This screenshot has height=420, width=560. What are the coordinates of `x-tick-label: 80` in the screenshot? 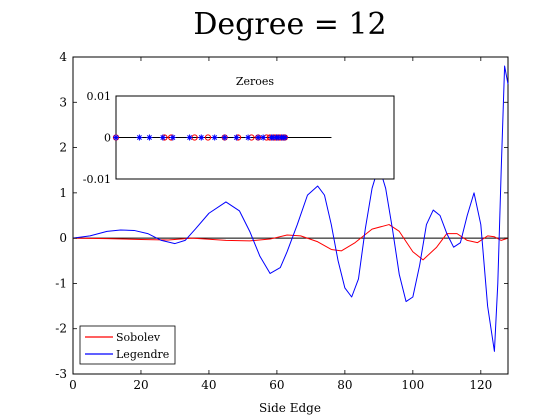 It's located at (344, 385).